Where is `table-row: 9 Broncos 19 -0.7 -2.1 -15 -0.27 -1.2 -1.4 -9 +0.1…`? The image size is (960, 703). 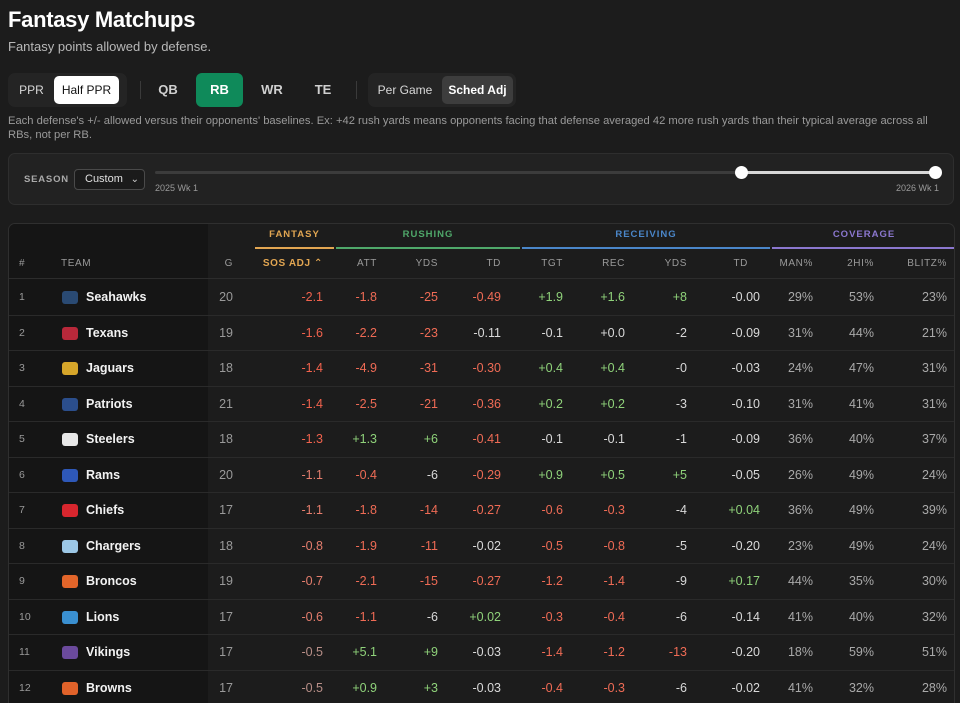
table-row: 9 Broncos 19 -0.7 -2.1 -15 -0.27 -1.2 -1.4 -9 +0.1… is located at coordinates (481, 582).